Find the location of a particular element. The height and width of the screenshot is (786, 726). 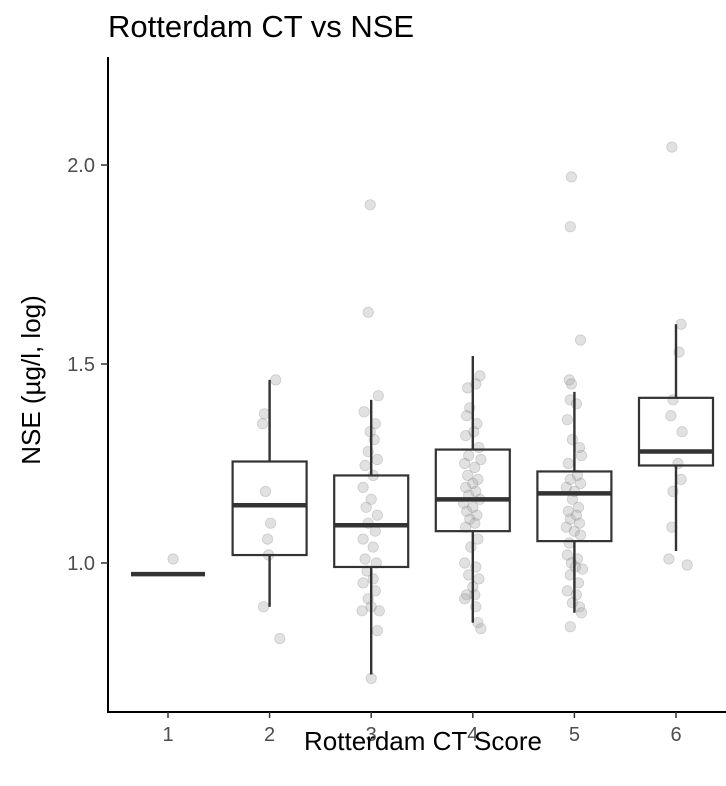

x-axis-title: Rotterdam CT Score is located at coordinates (423, 741).